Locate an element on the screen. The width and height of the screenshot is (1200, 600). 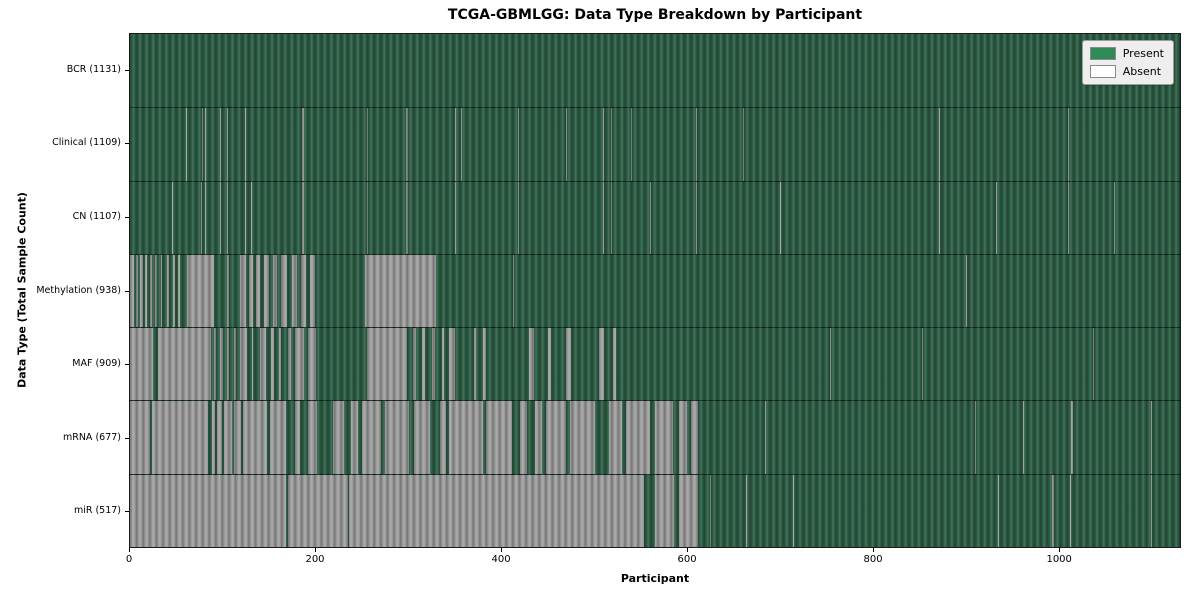
legend-item-present: Present is located at coordinates (1126, 53).